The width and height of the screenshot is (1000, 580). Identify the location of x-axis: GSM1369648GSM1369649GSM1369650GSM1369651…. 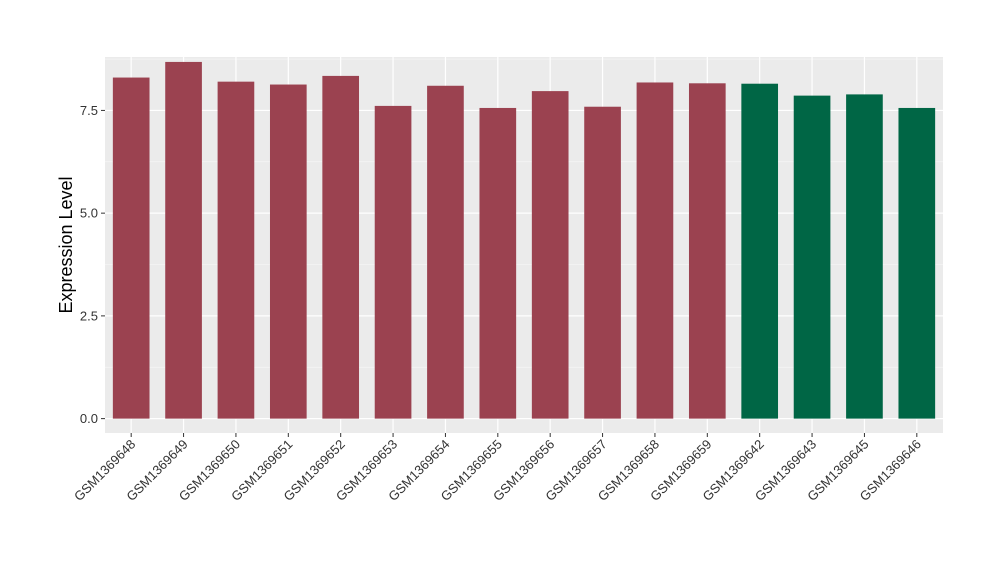
(497, 468).